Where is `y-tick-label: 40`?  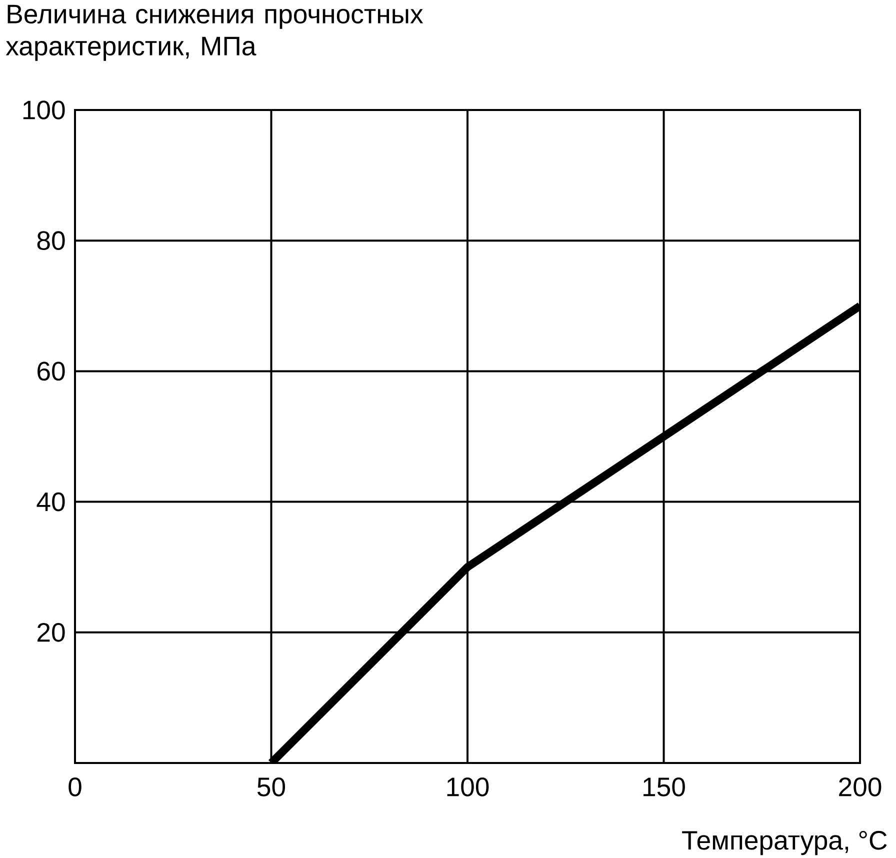
y-tick-label: 40 is located at coordinates (50, 502).